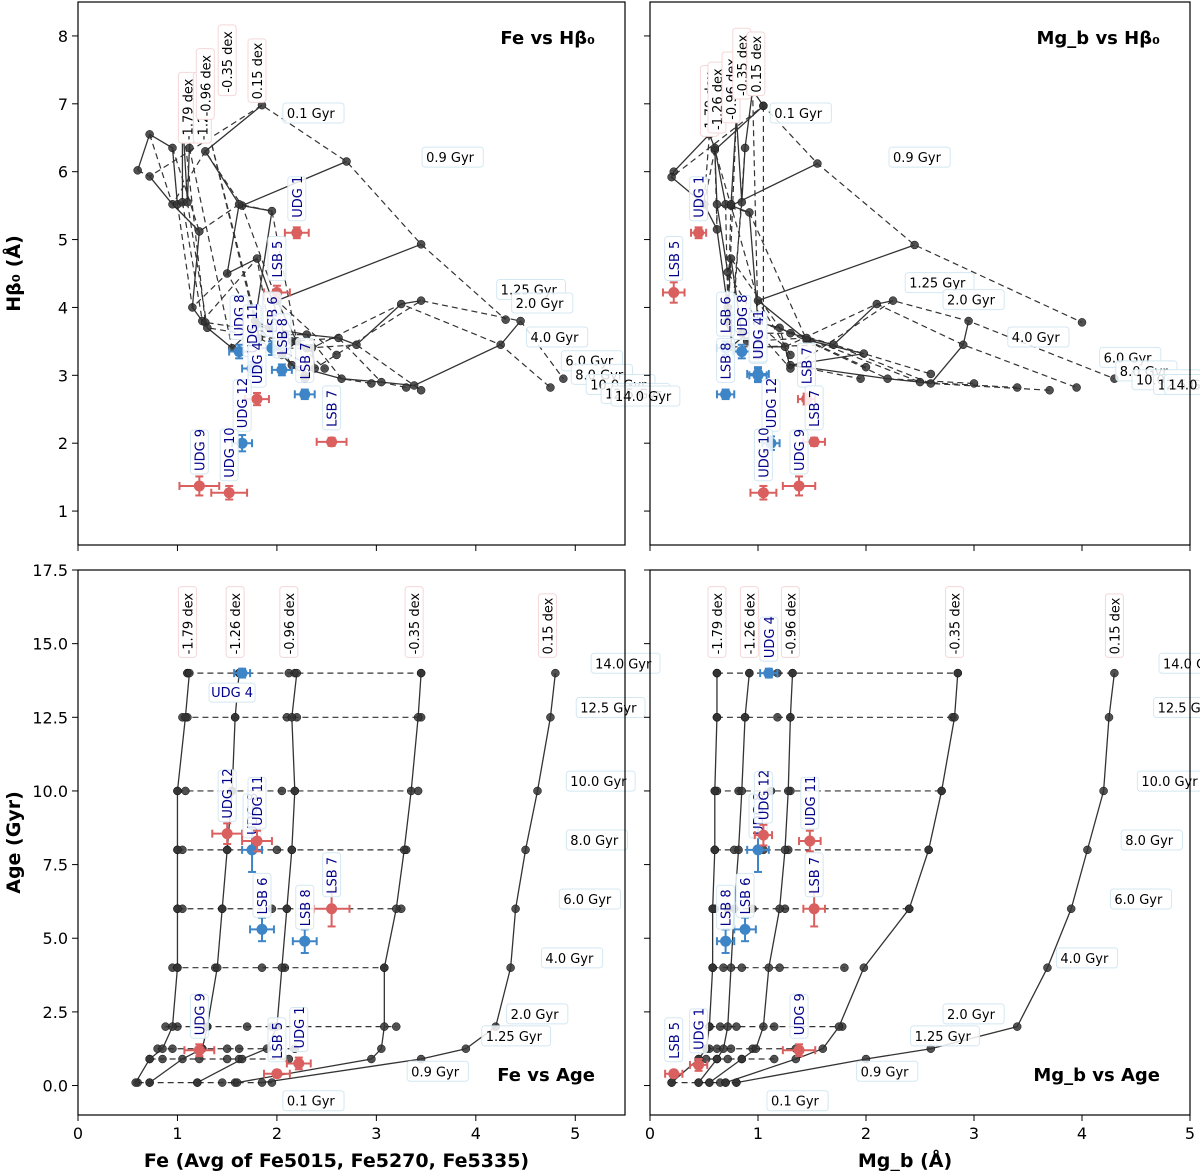 The image size is (1200, 1171). I want to click on y-tick-label: 3, so click(63, 375).